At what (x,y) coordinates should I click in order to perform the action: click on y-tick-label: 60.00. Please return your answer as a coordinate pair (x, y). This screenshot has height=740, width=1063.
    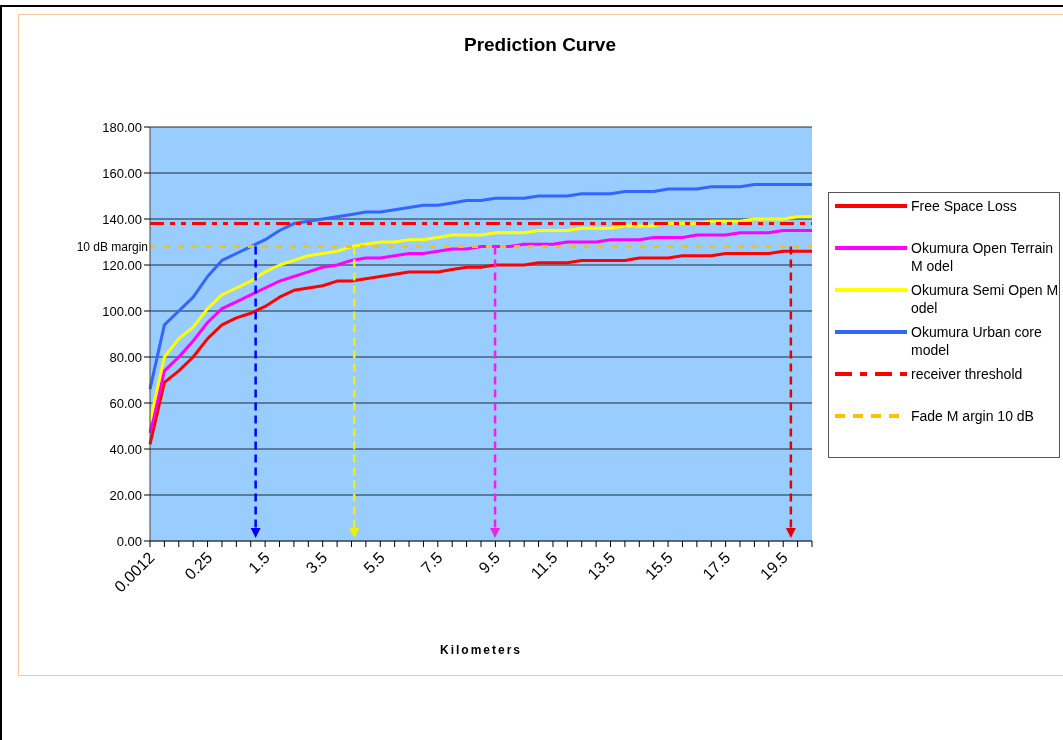
    Looking at the image, I should click on (125, 403).